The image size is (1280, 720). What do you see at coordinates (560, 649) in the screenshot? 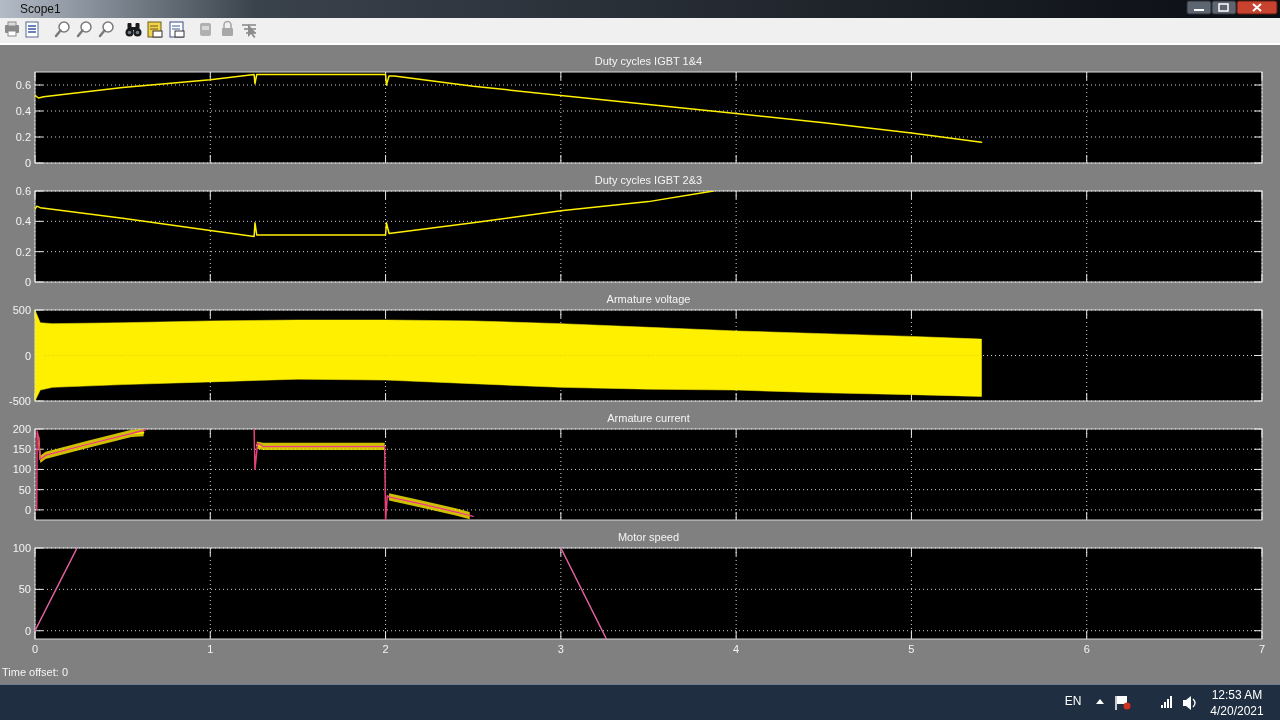
I see `x-tick-label: 3` at bounding box center [560, 649].